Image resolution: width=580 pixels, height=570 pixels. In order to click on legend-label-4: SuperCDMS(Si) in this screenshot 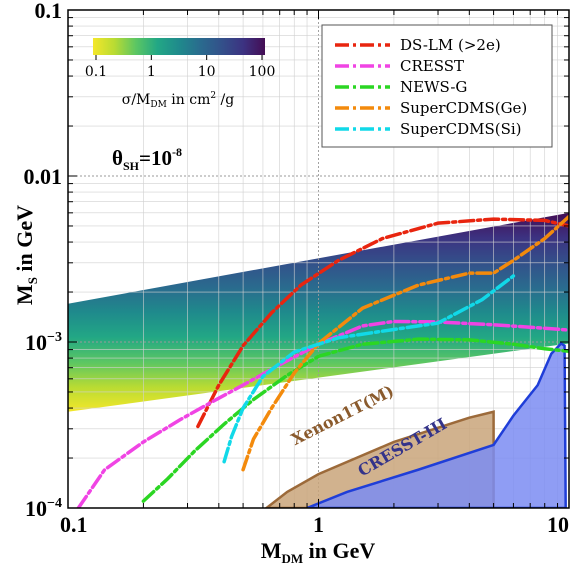, I will do `click(461, 129)`.